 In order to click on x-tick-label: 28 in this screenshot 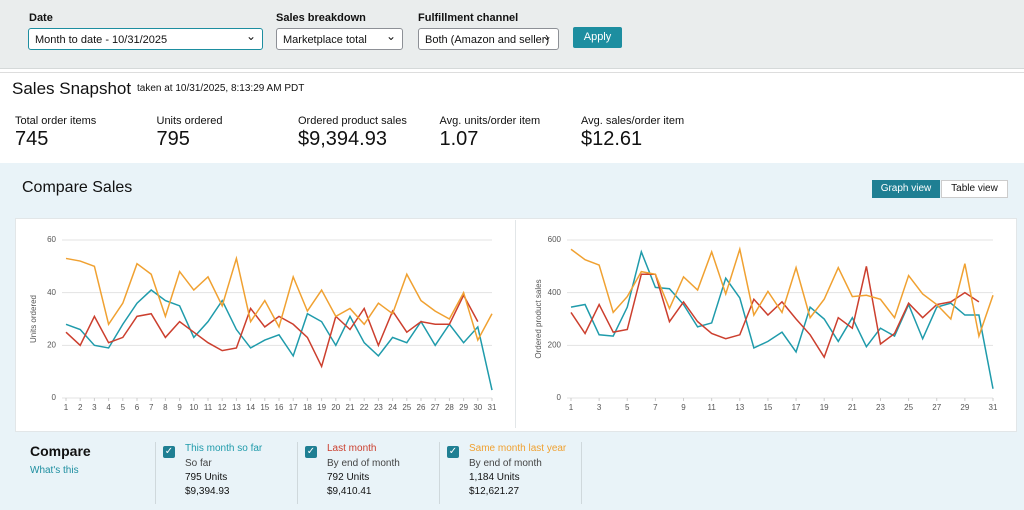, I will do `click(449, 407)`.